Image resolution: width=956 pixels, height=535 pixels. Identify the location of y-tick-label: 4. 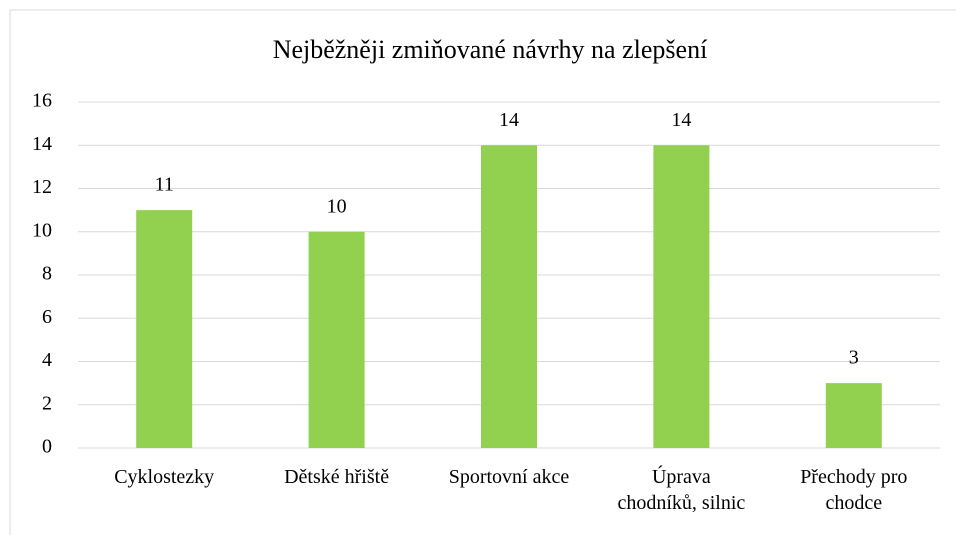
(47, 360).